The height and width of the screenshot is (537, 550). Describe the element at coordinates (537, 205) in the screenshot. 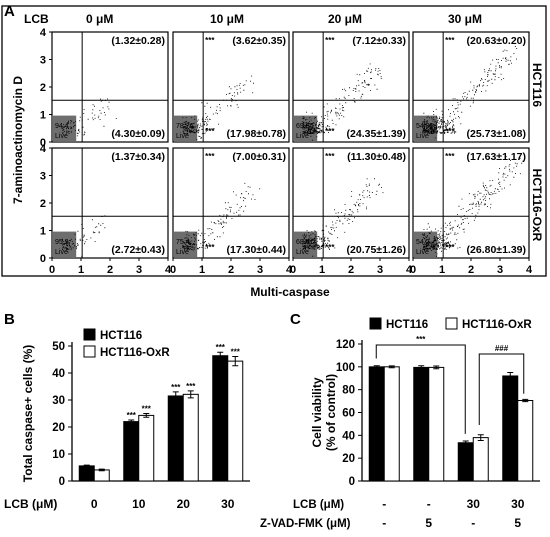

I see `row-label-hct116-oxr: HCT116-OxR` at that location.